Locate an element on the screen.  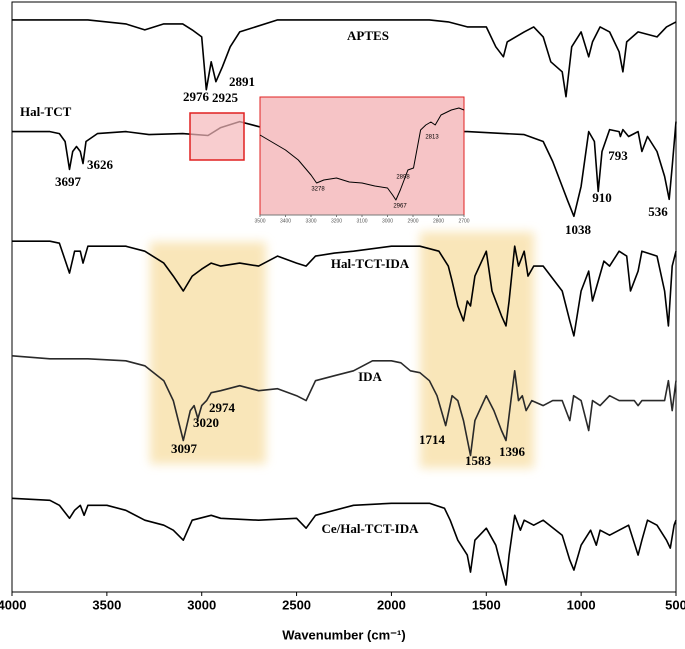
x-tick-label: 2000 is located at coordinates (391, 604).